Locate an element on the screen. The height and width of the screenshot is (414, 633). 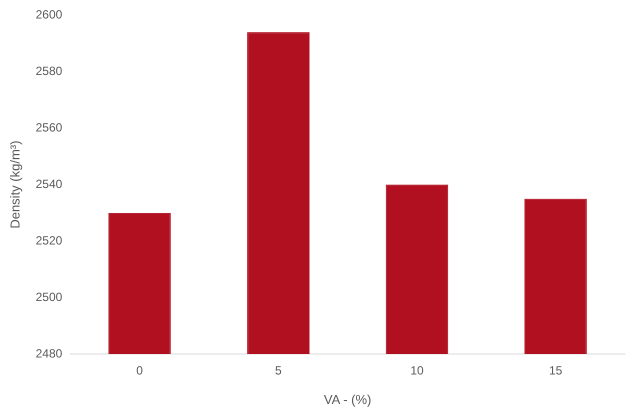
x-axis-title: VA - (%) is located at coordinates (348, 399).